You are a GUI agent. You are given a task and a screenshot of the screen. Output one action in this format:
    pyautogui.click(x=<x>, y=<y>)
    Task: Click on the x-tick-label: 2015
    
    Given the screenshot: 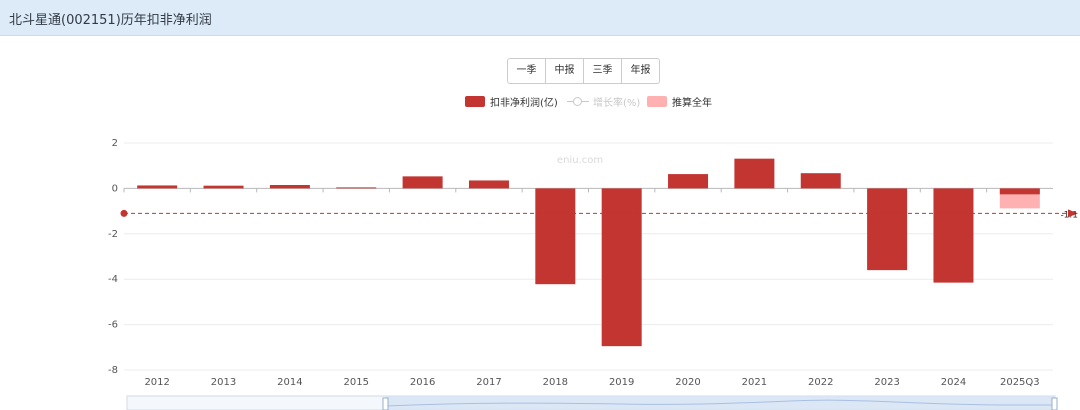 What is the action you would take?
    pyautogui.click(x=356, y=382)
    